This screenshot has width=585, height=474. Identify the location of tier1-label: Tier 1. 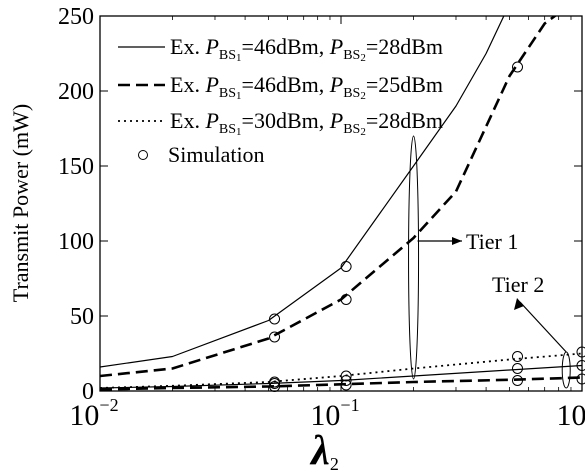
(492, 241).